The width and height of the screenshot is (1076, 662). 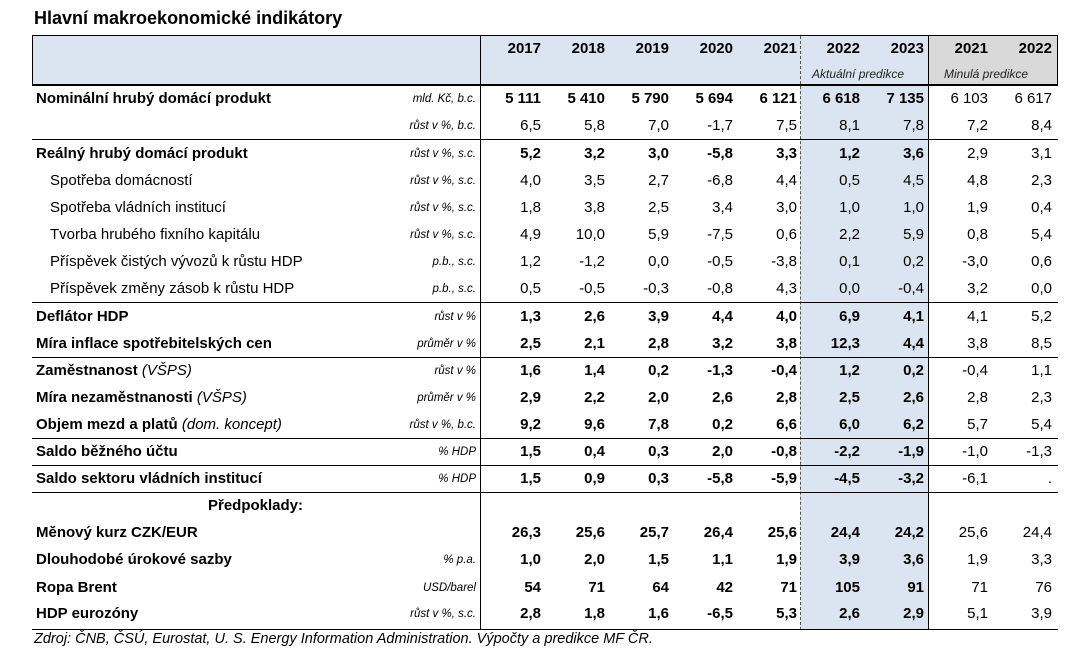 What do you see at coordinates (114, 371) in the screenshot?
I see `row-label: Zaměstnanost (VŠPS)` at bounding box center [114, 371].